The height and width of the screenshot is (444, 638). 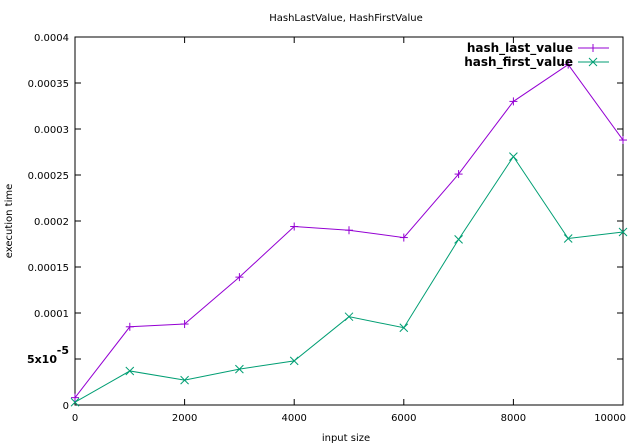 What do you see at coordinates (63, 350) in the screenshot?
I see `y-tick-exponent: -5` at bounding box center [63, 350].